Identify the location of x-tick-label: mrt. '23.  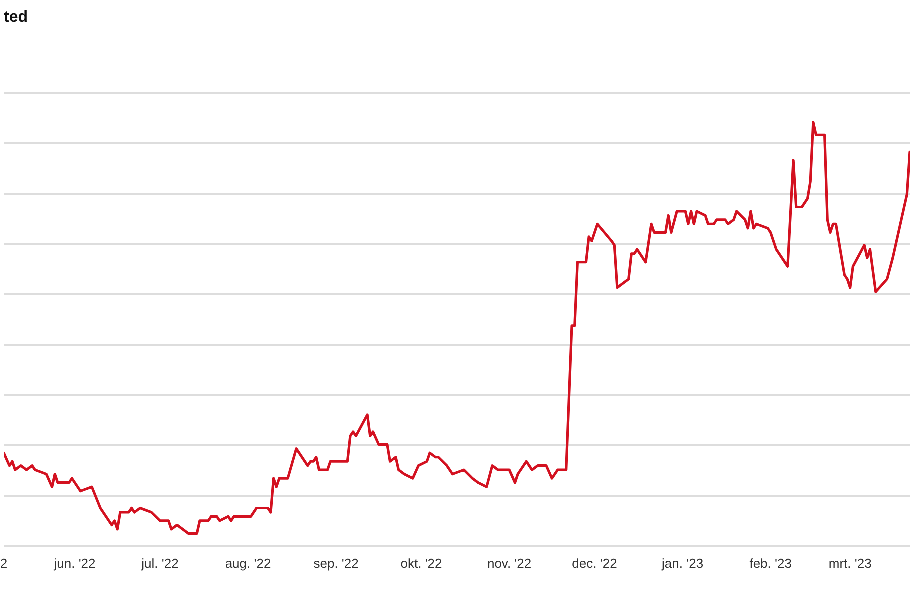
(850, 563).